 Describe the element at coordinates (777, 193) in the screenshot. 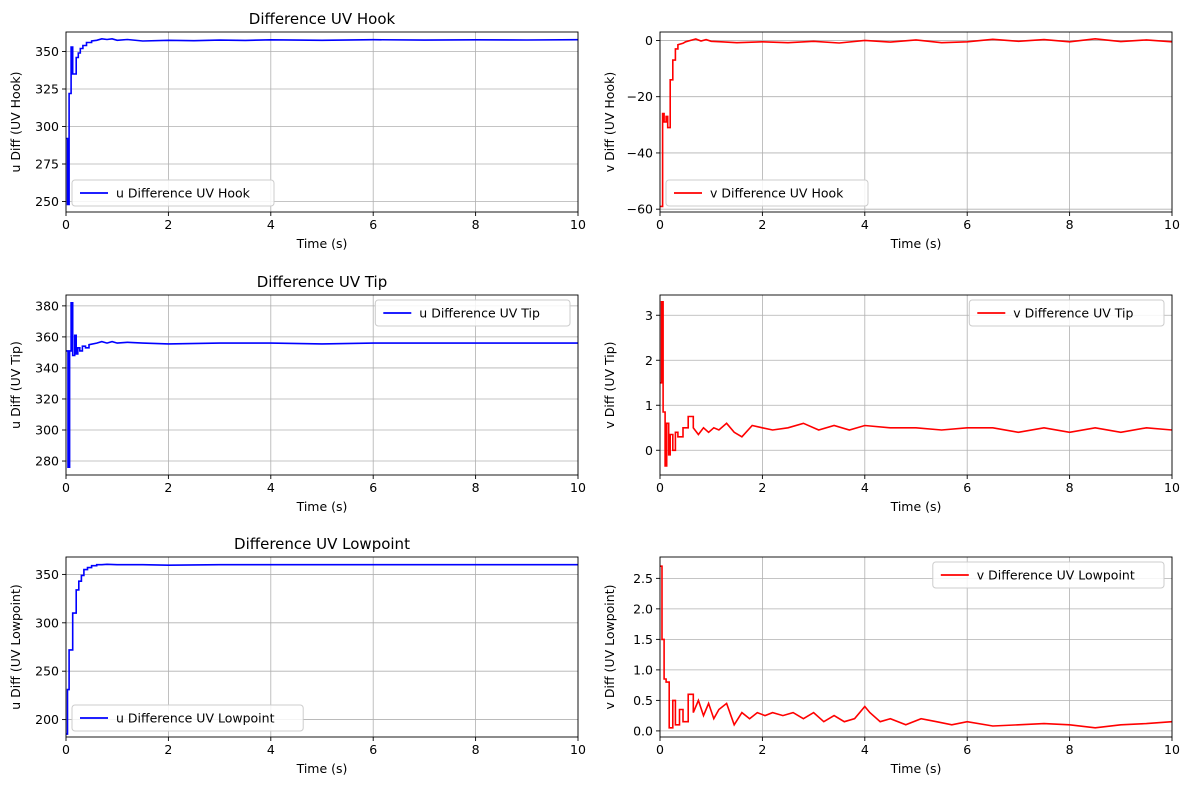

I see `legend-label: v Difference UV Hook` at that location.